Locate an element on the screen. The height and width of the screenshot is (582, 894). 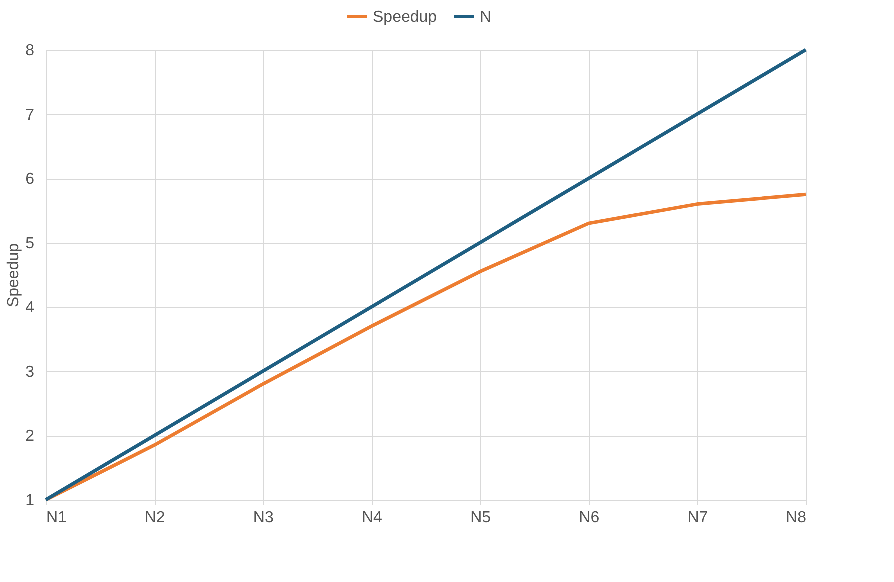
x-tick-label: N5 is located at coordinates (481, 518).